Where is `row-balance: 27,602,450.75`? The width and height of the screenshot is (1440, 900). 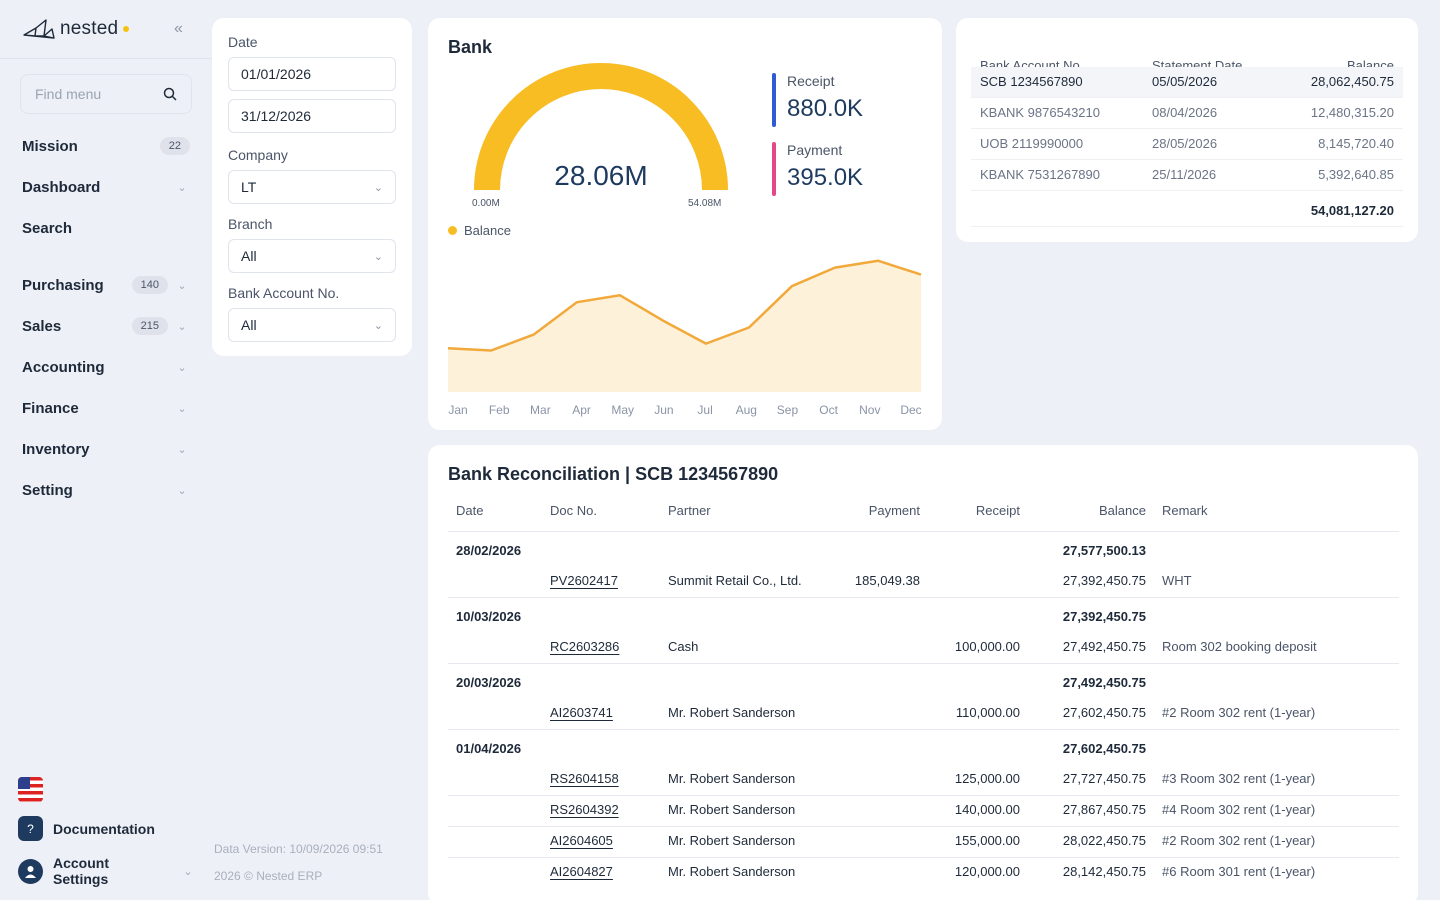
row-balance: 27,602,450.75 is located at coordinates (1104, 712).